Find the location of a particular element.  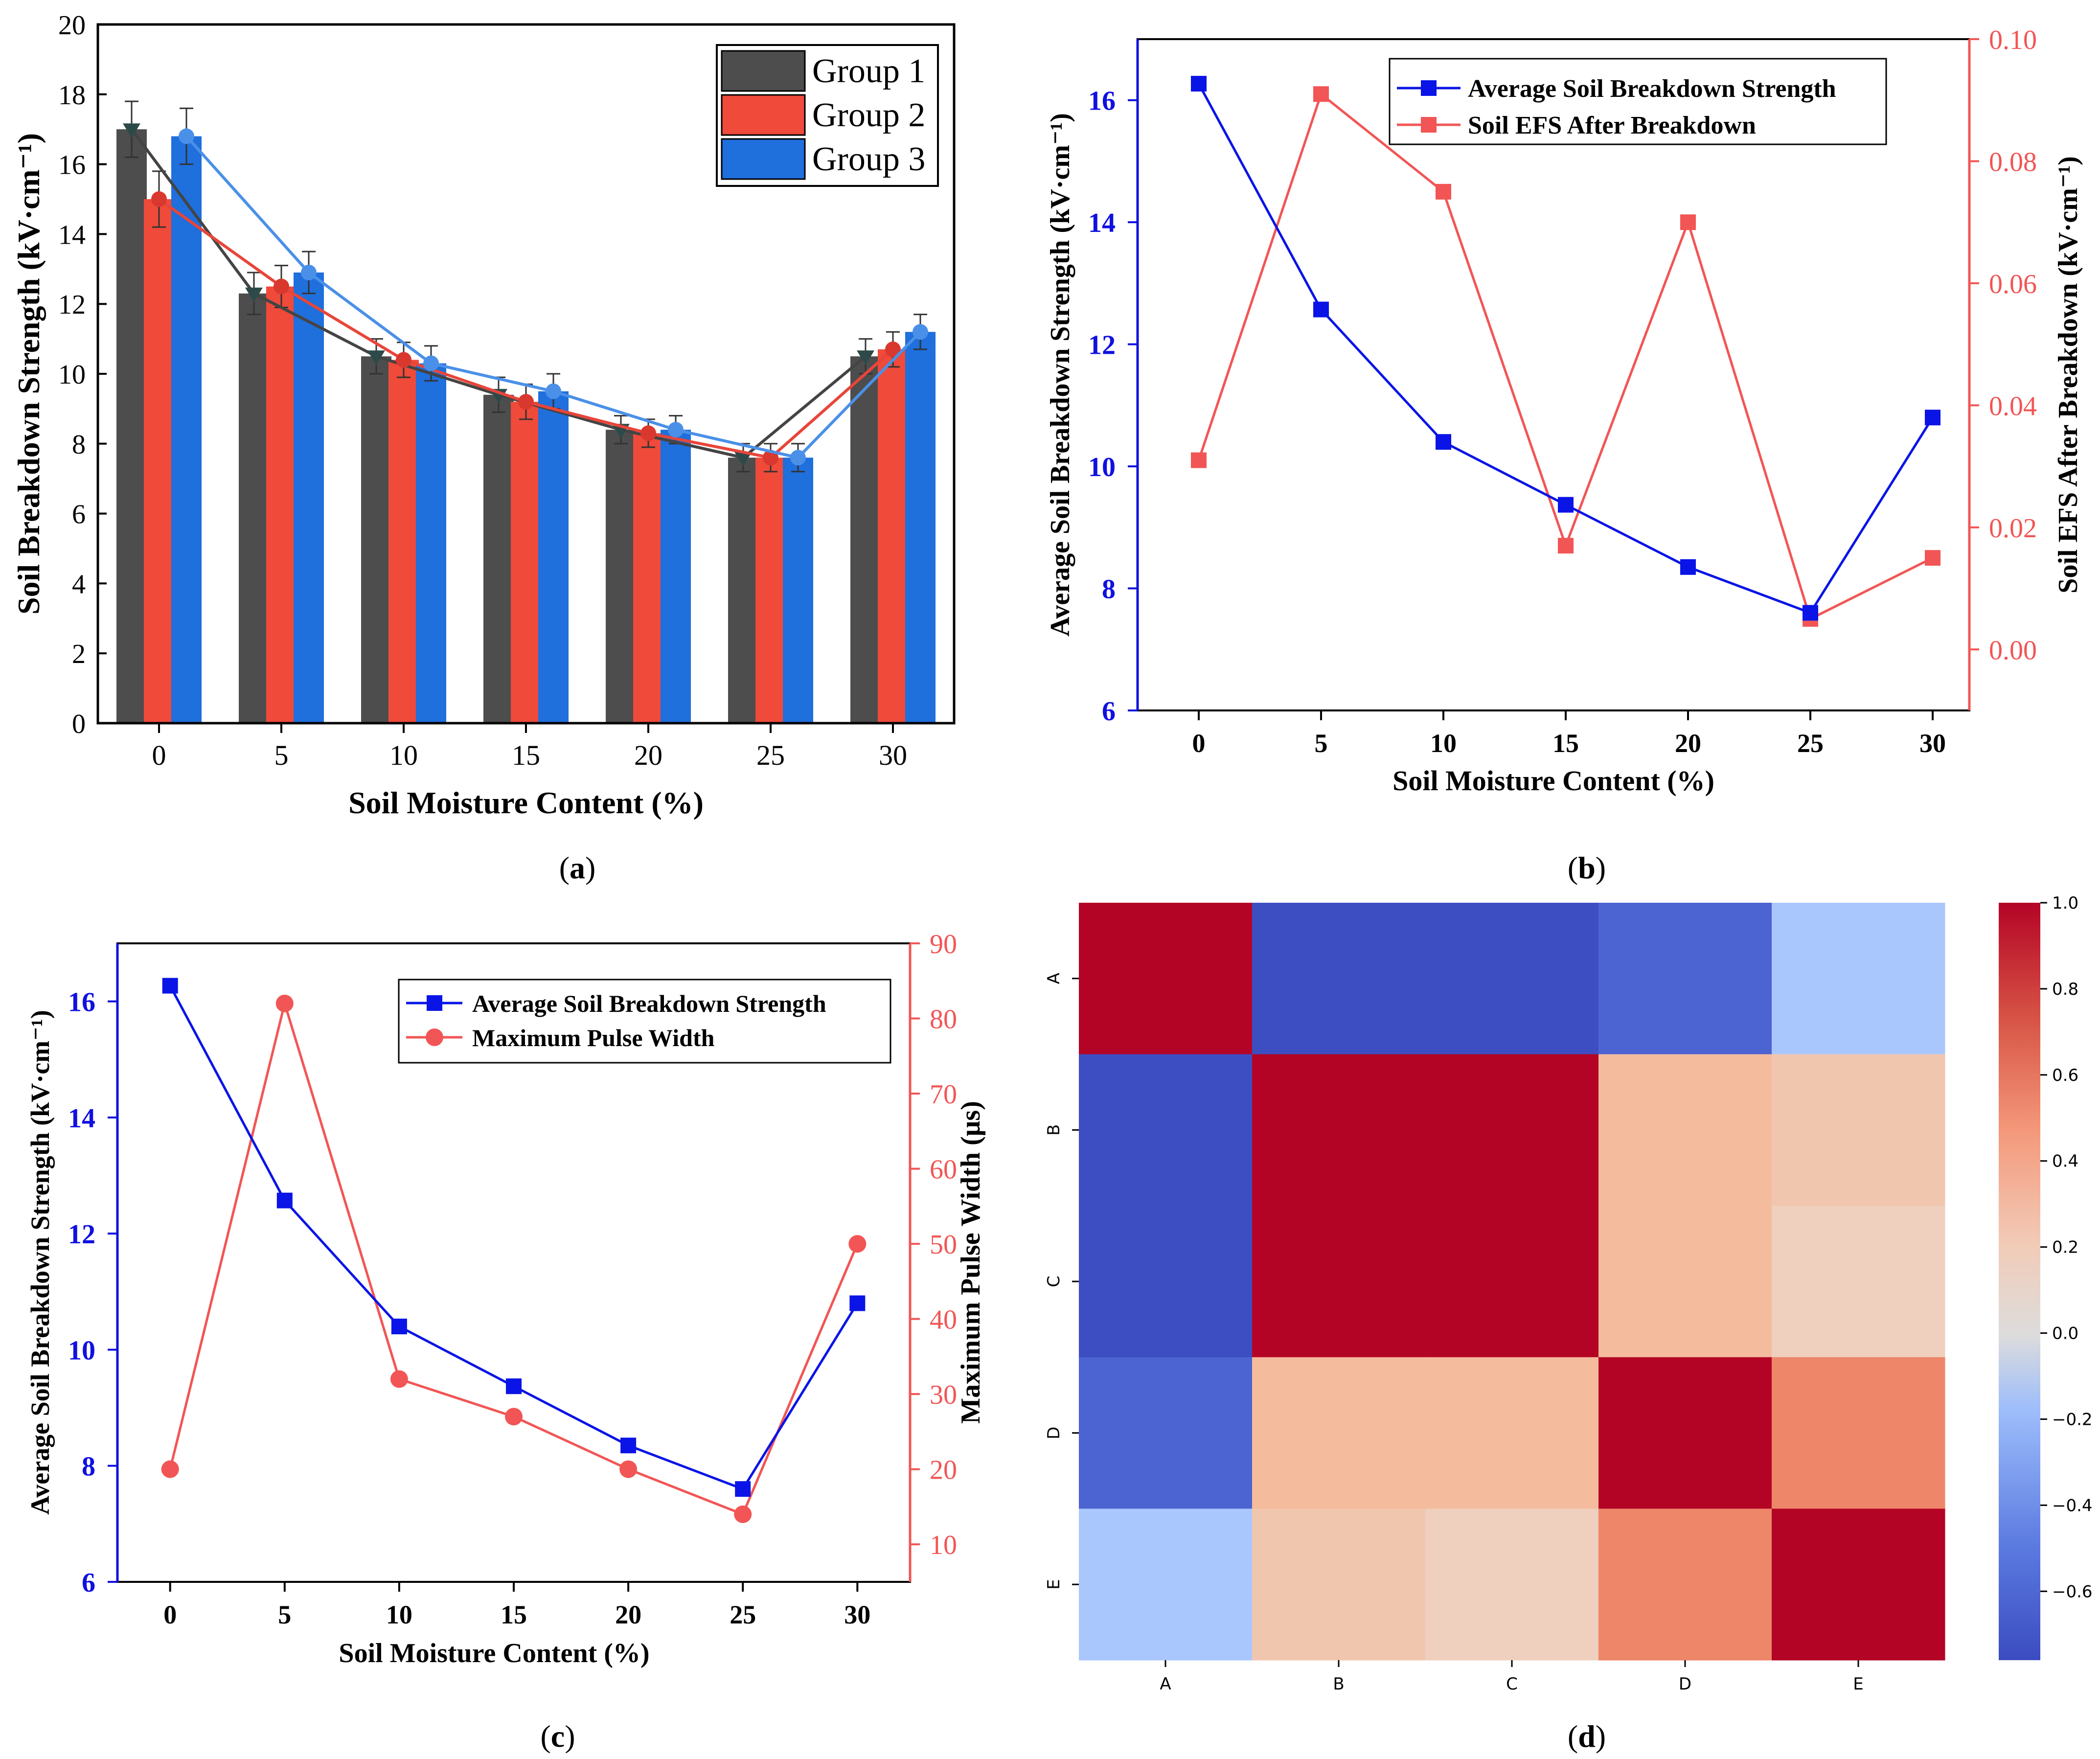

d-cell-CE is located at coordinates (1858, 1282).